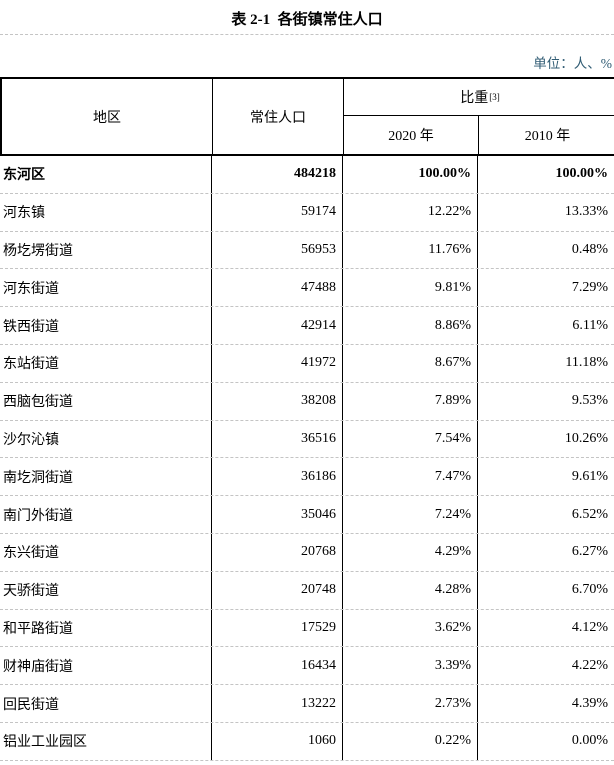 The width and height of the screenshot is (614, 765). I want to click on pct-2010-cell: 0.48%, so click(589, 249).